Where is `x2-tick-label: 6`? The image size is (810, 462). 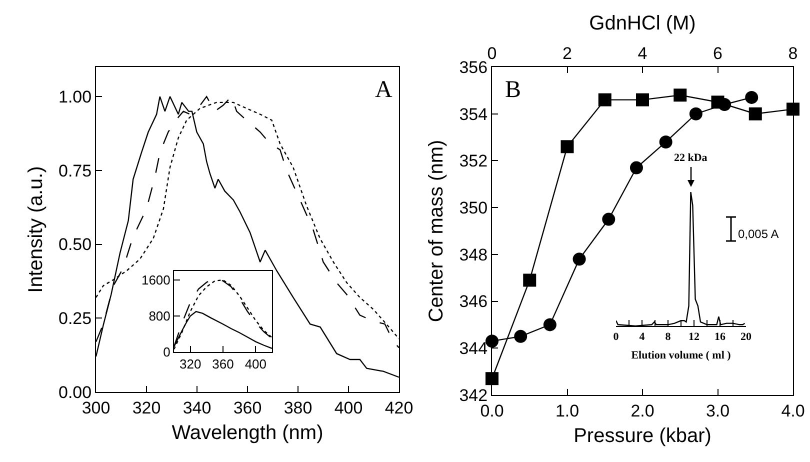
x2-tick-label: 6 is located at coordinates (717, 54).